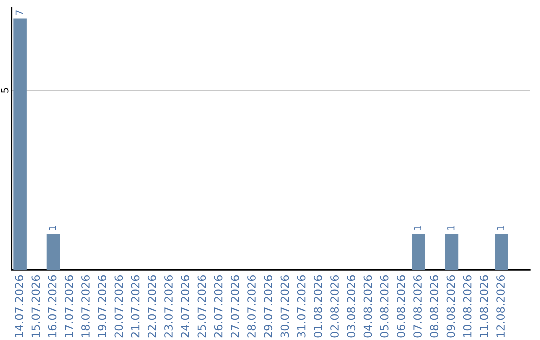 The width and height of the screenshot is (540, 340). What do you see at coordinates (135, 307) in the screenshot?
I see `x-tick-label: 21.07.2026` at bounding box center [135, 307].